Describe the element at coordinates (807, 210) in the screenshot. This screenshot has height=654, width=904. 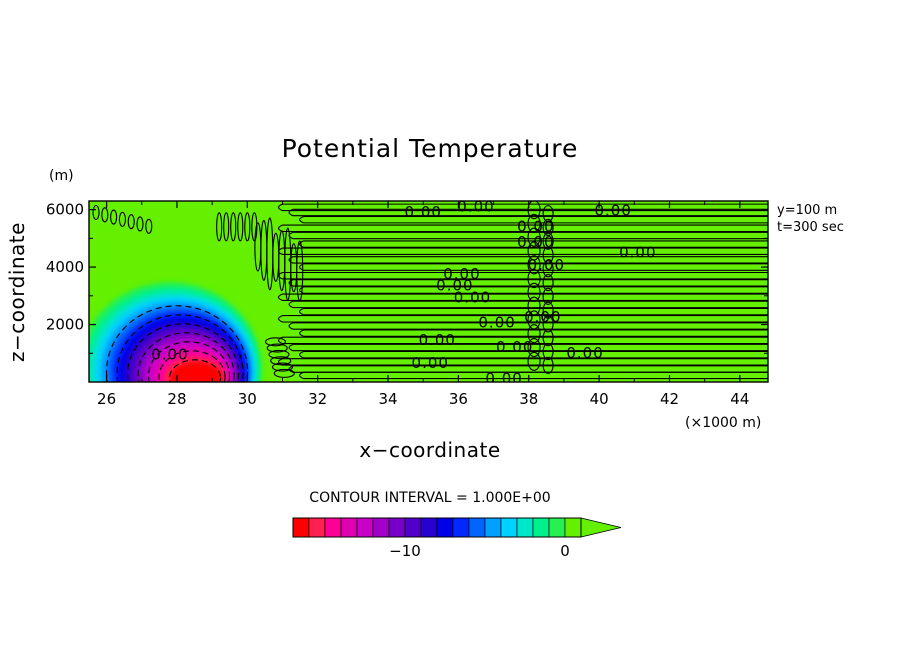
I see `info-line-y: y=100 m` at that location.